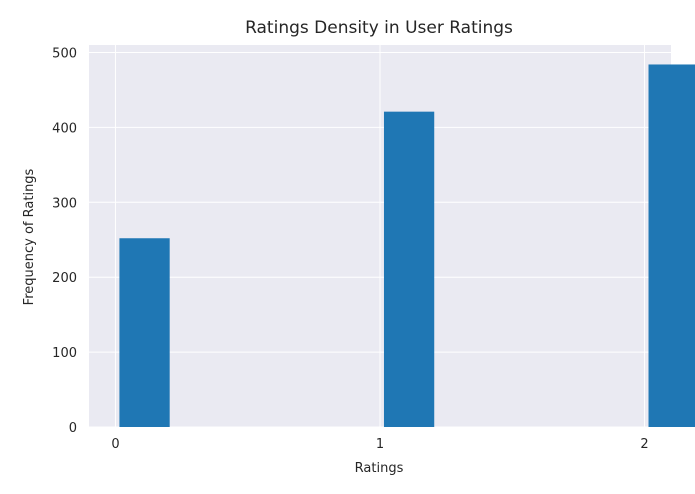  What do you see at coordinates (64, 203) in the screenshot?
I see `y-tick-label: 300` at bounding box center [64, 203].